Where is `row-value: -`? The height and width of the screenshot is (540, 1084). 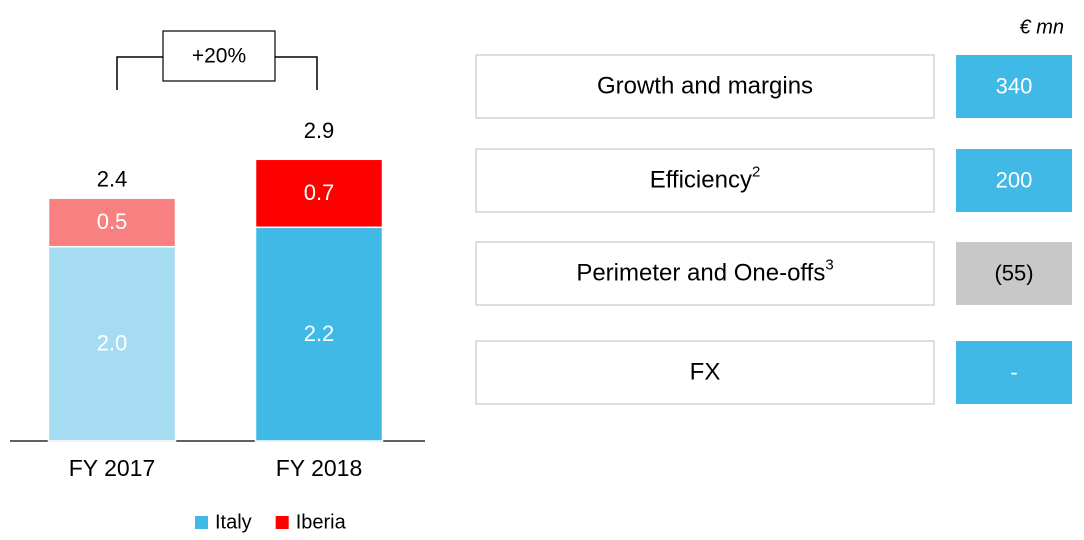
row-value: - is located at coordinates (1013, 371).